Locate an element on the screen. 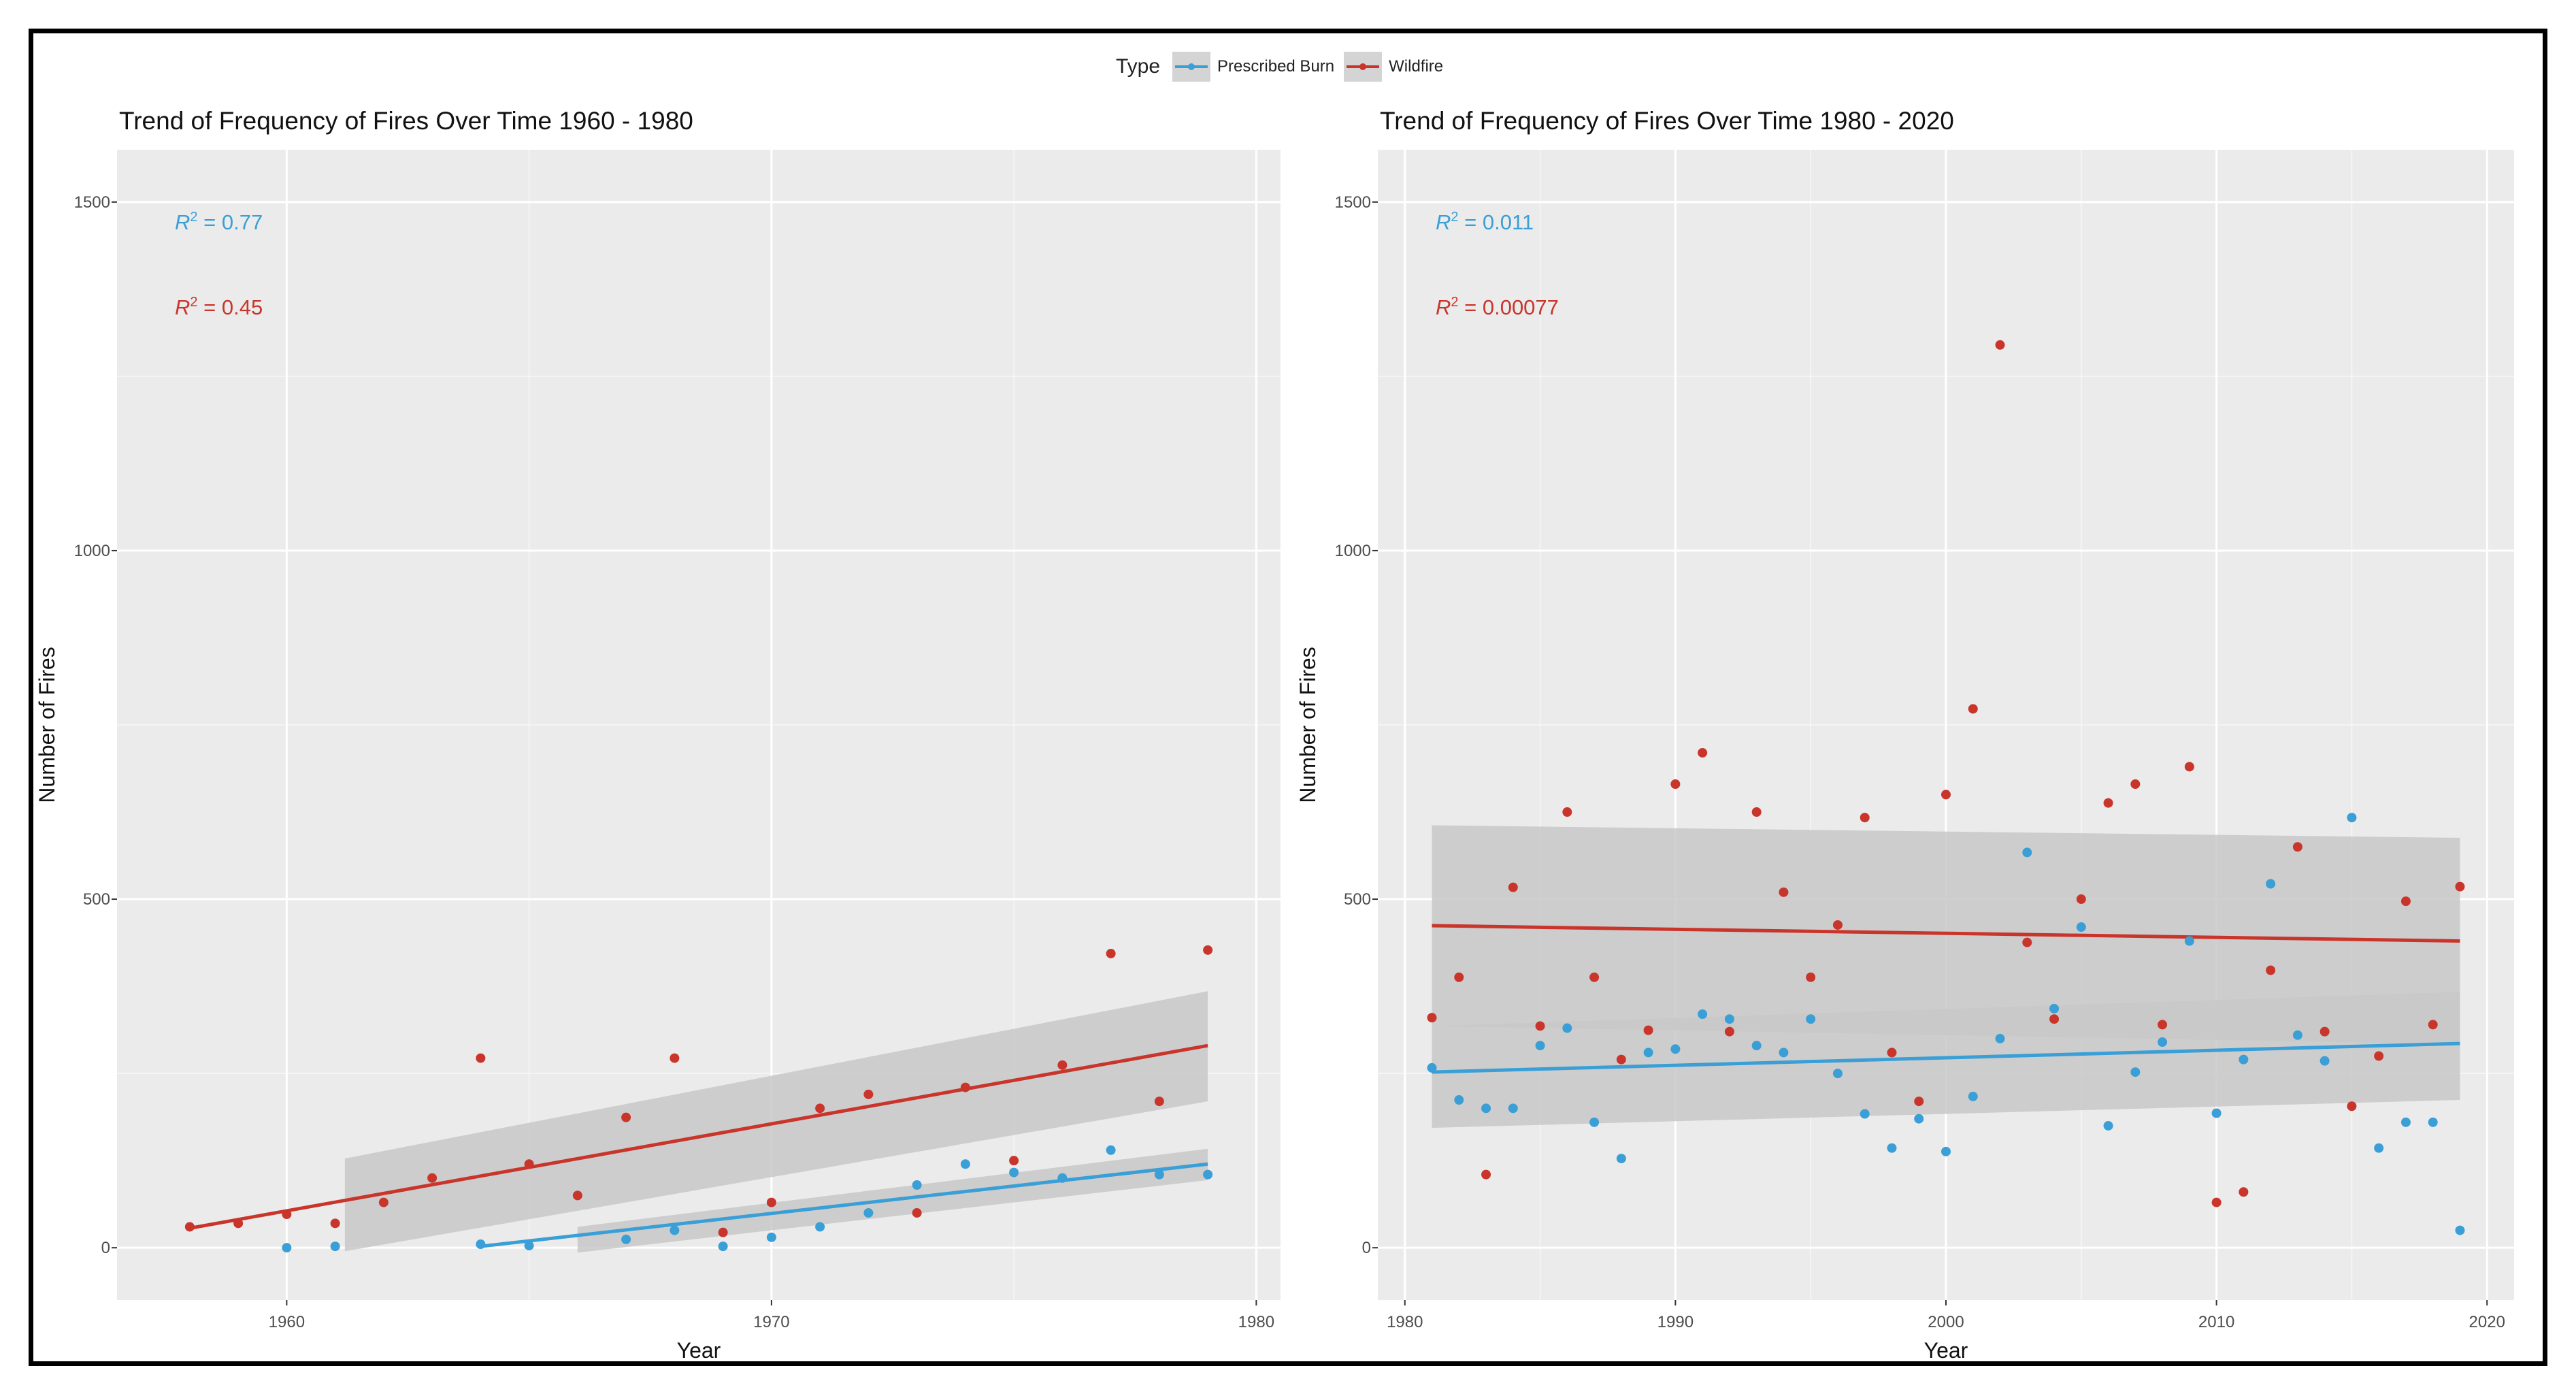 Image resolution: width=2576 pixels, height=1396 pixels. trend-line-prescribed-burn is located at coordinates (1946, 1057).